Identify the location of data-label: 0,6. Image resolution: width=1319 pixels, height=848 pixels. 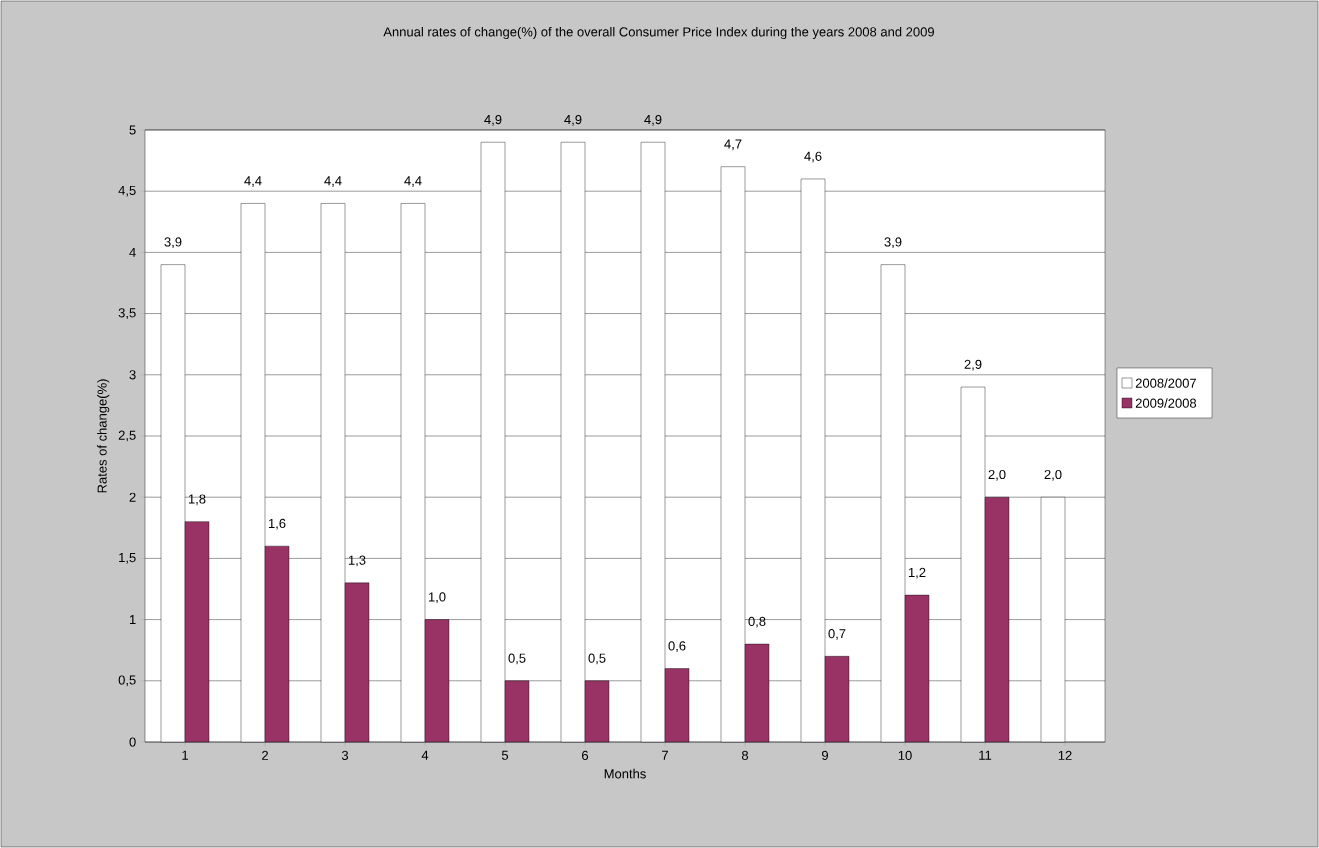
(677, 647).